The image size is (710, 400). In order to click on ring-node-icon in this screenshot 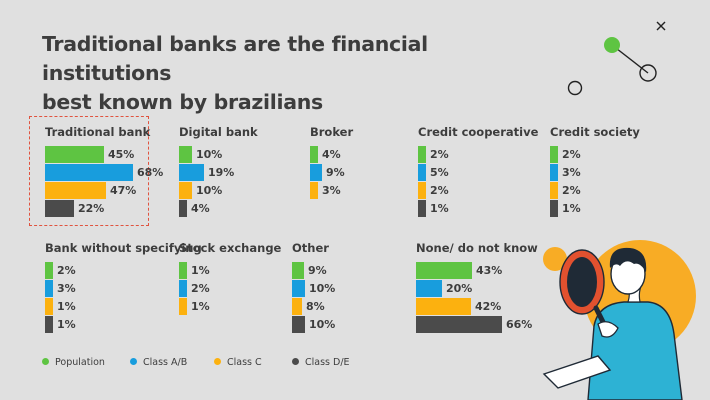, I will do `click(648, 73)`.